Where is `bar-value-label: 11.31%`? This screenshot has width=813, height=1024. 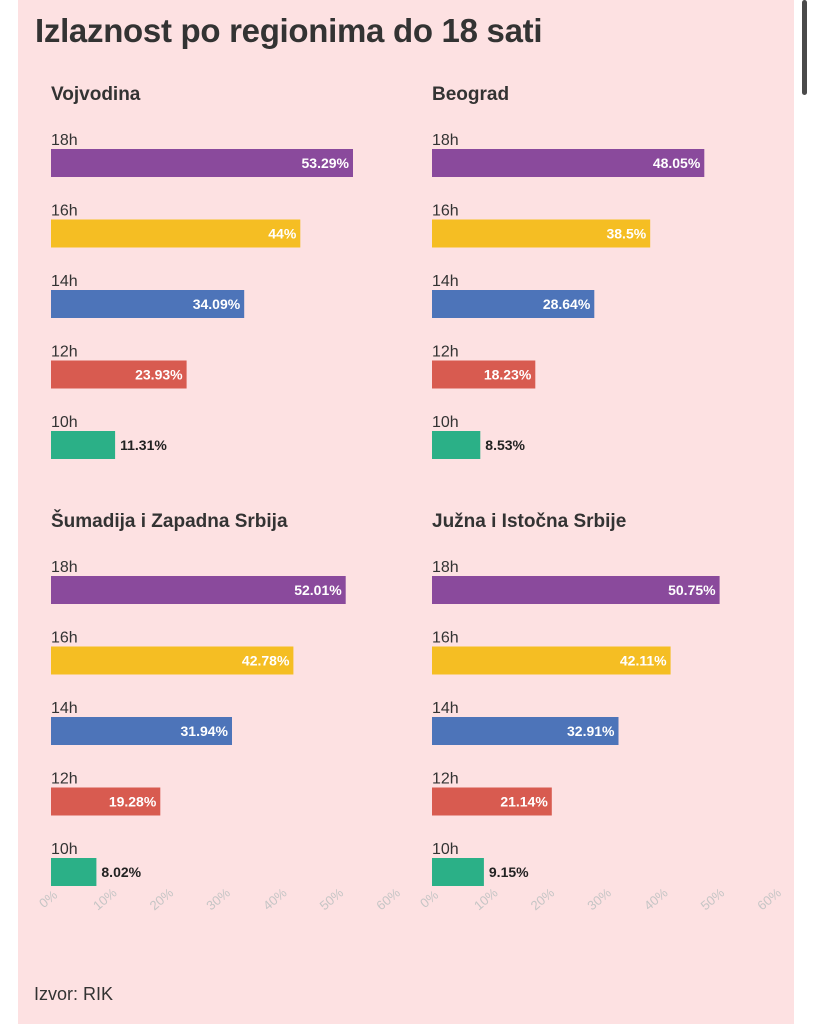 bar-value-label: 11.31% is located at coordinates (143, 445).